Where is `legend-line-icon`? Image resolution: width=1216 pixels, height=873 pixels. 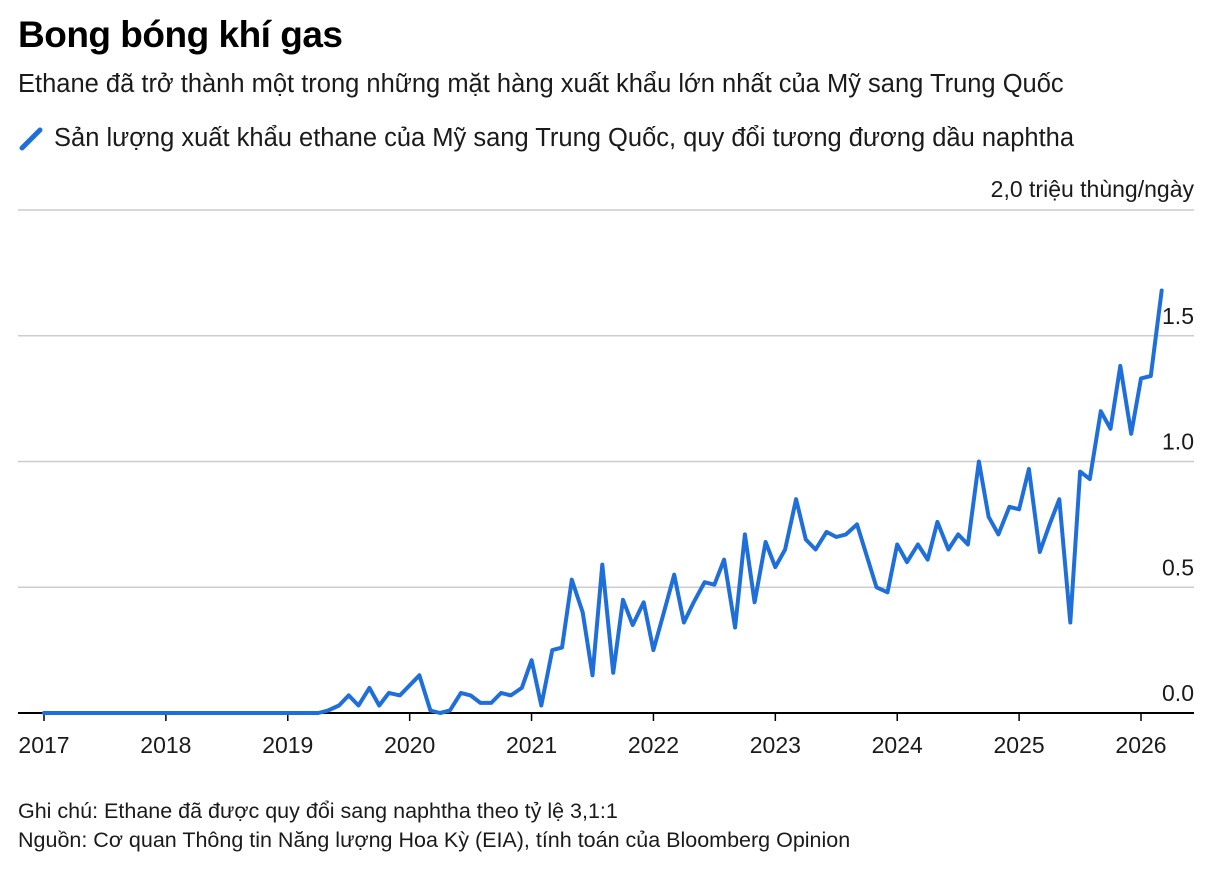 legend-line-icon is located at coordinates (31, 138).